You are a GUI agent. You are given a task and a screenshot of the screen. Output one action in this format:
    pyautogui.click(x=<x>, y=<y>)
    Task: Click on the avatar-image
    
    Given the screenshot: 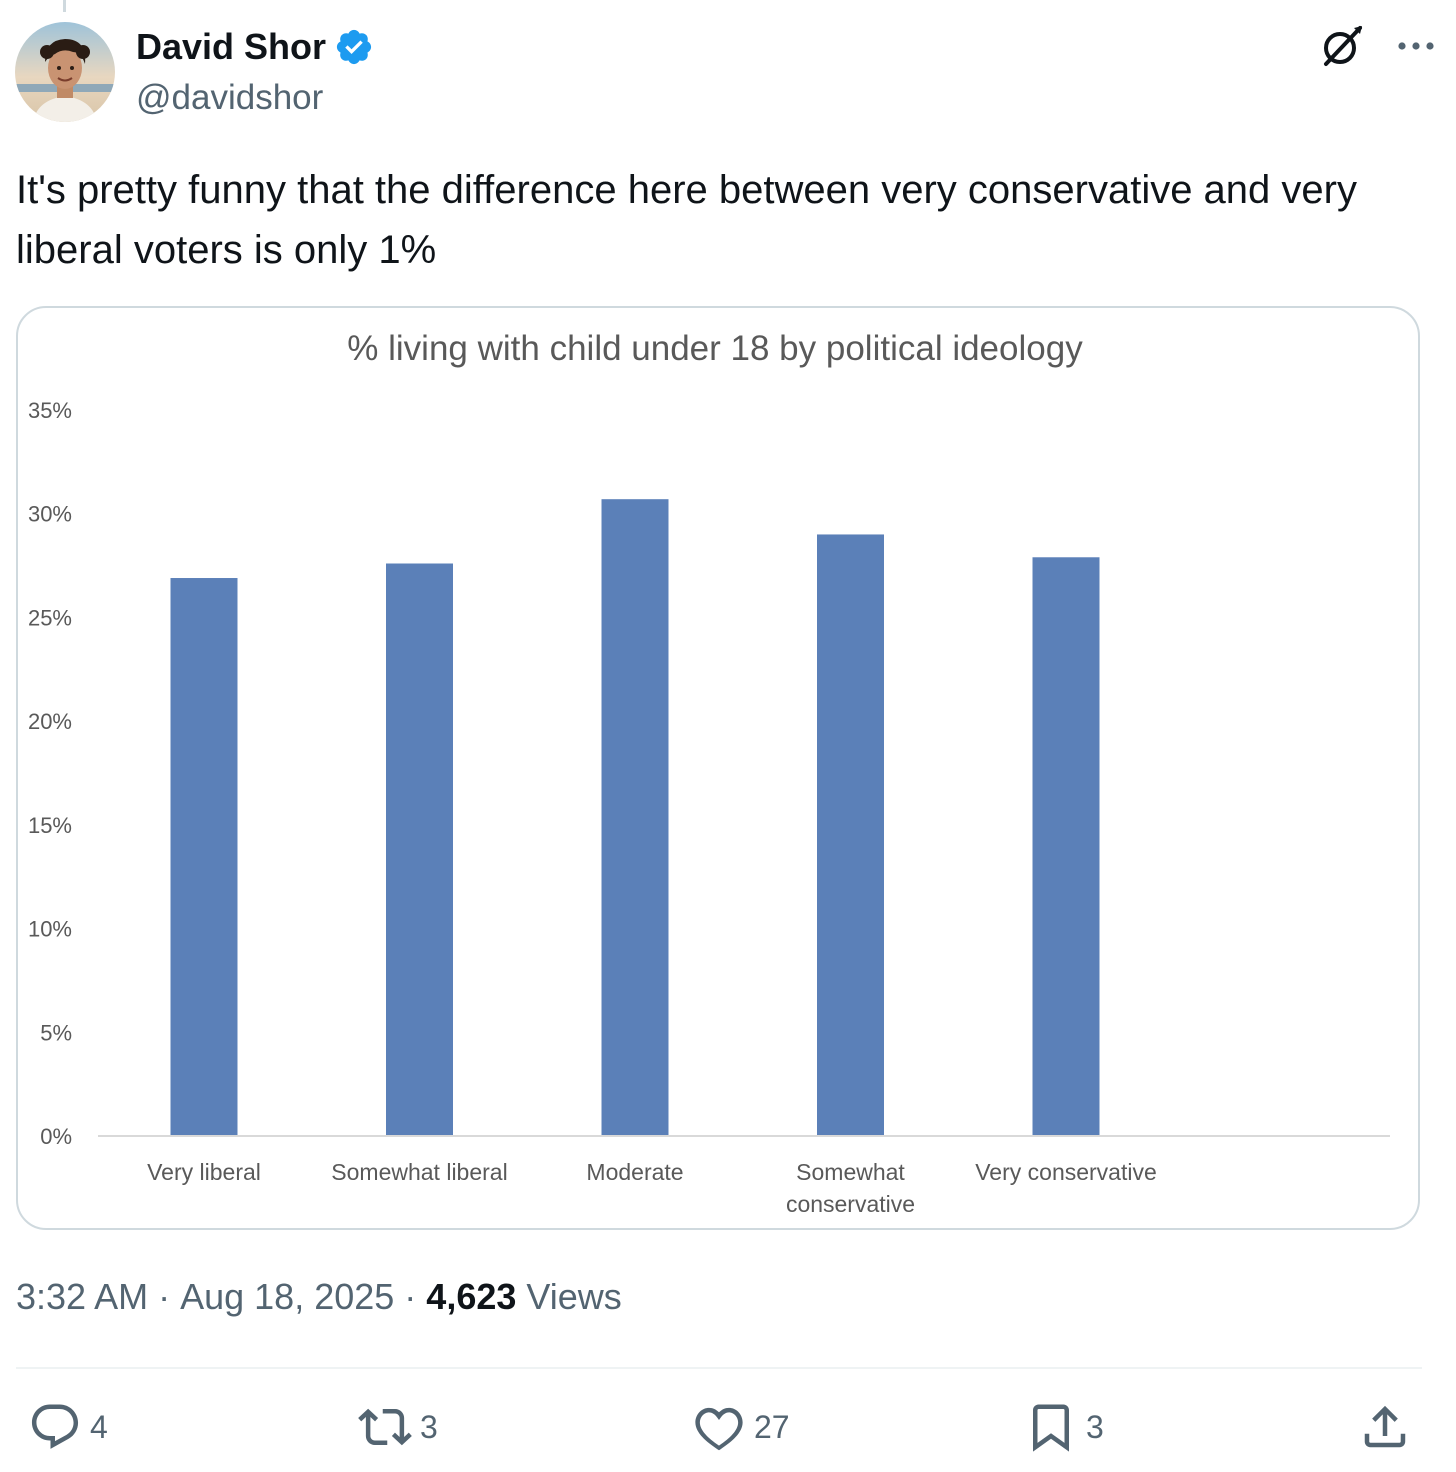 What is the action you would take?
    pyautogui.click(x=65, y=72)
    